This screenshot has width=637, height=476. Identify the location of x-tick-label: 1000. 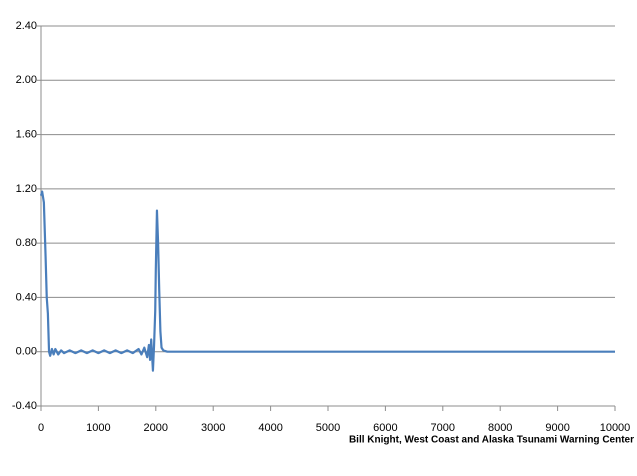
(98, 428).